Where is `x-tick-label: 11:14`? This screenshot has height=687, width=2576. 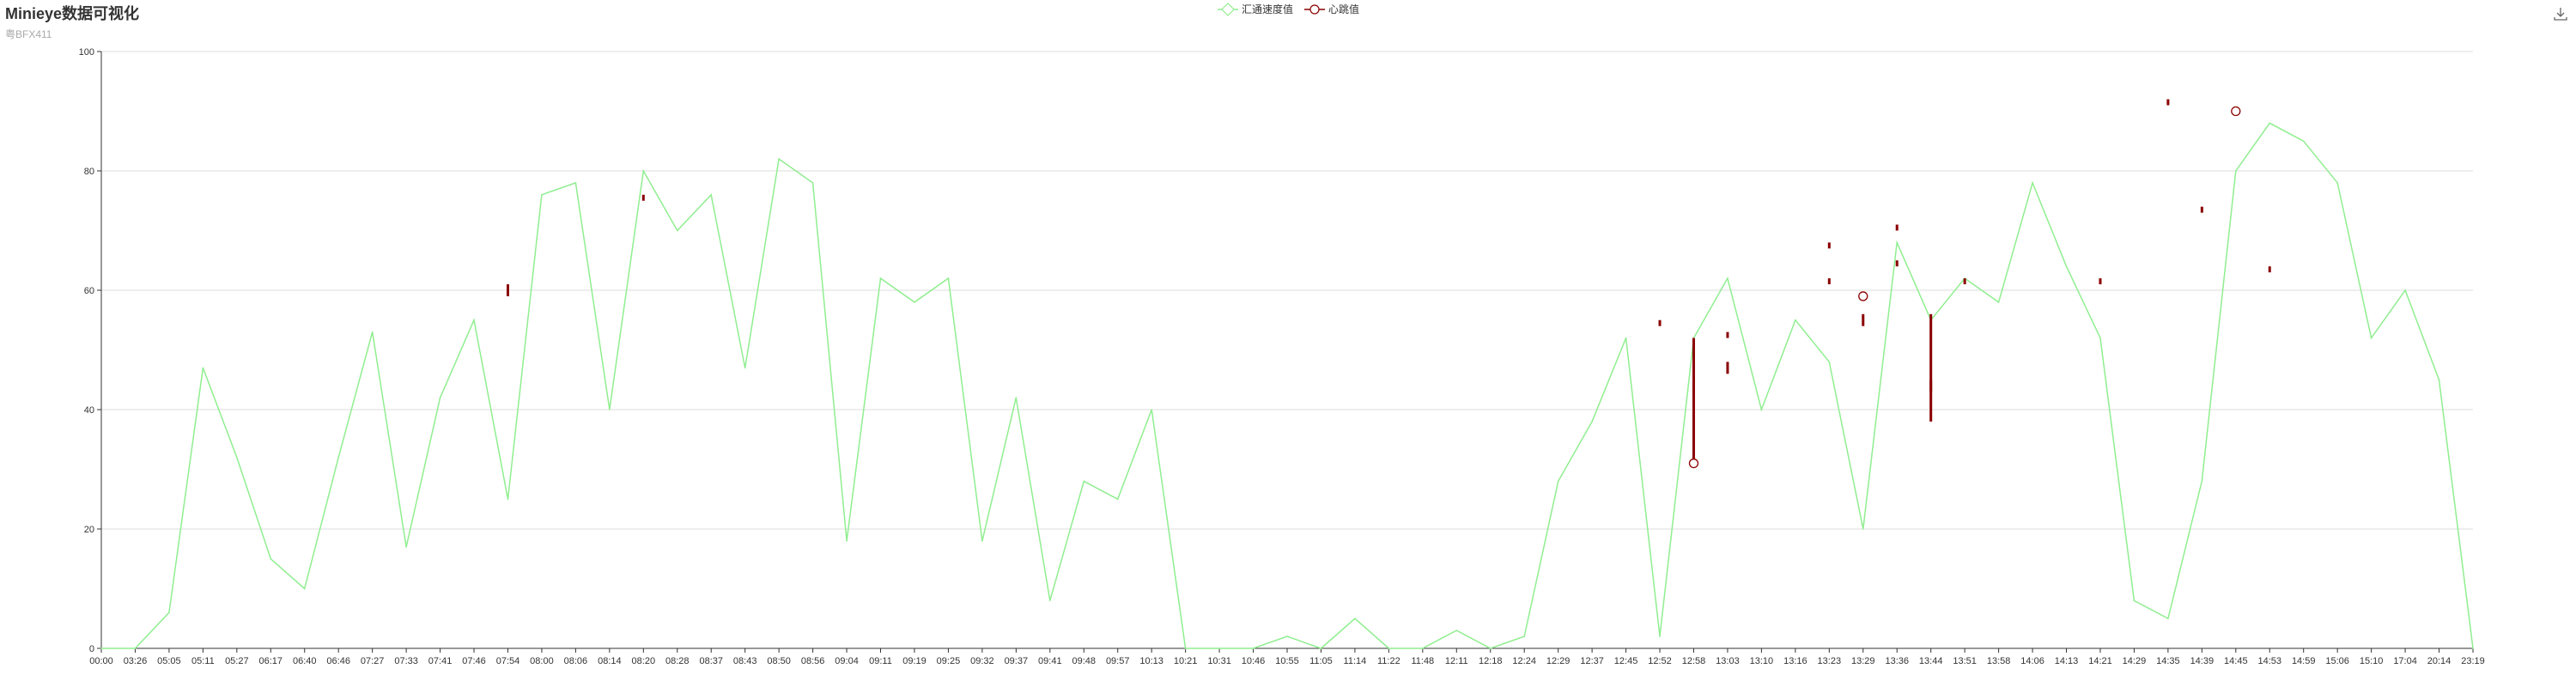 x-tick-label: 11:14 is located at coordinates (1356, 661).